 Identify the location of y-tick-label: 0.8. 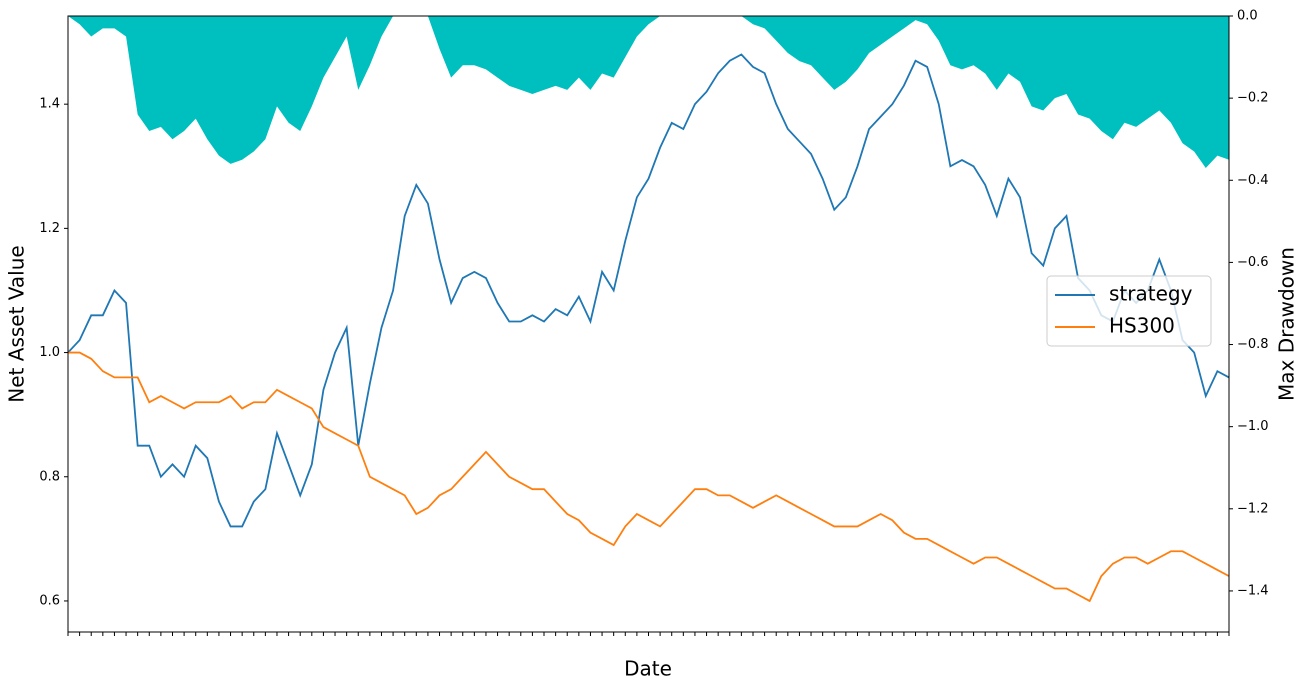
(49, 476).